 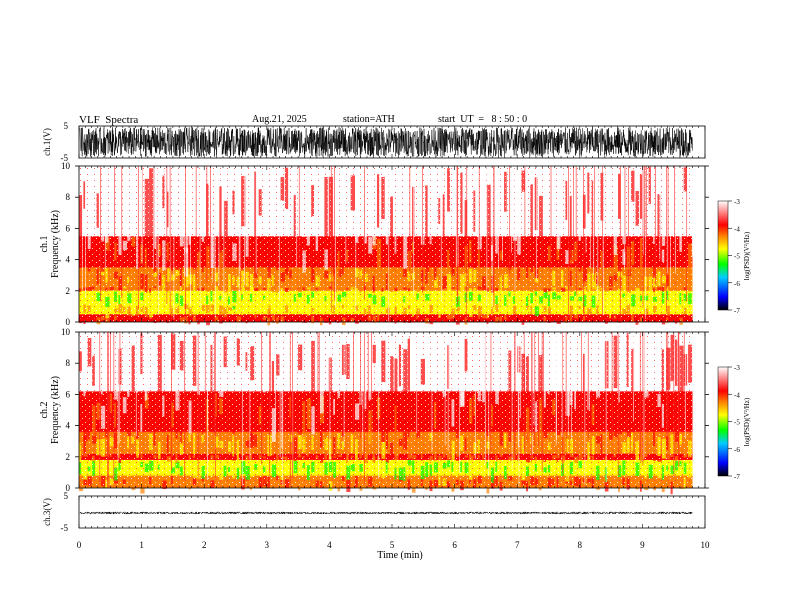 What do you see at coordinates (369, 119) in the screenshot?
I see `station-label: station=ATH` at bounding box center [369, 119].